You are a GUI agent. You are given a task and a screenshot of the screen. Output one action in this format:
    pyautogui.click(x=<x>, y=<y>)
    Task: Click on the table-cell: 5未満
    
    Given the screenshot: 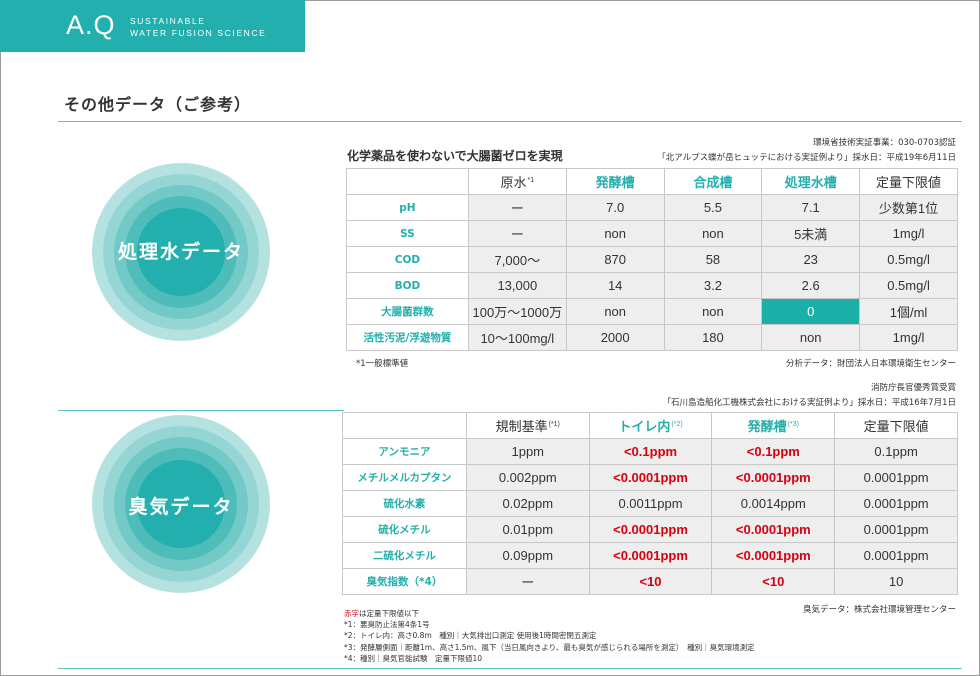 What is the action you would take?
    pyautogui.click(x=811, y=233)
    